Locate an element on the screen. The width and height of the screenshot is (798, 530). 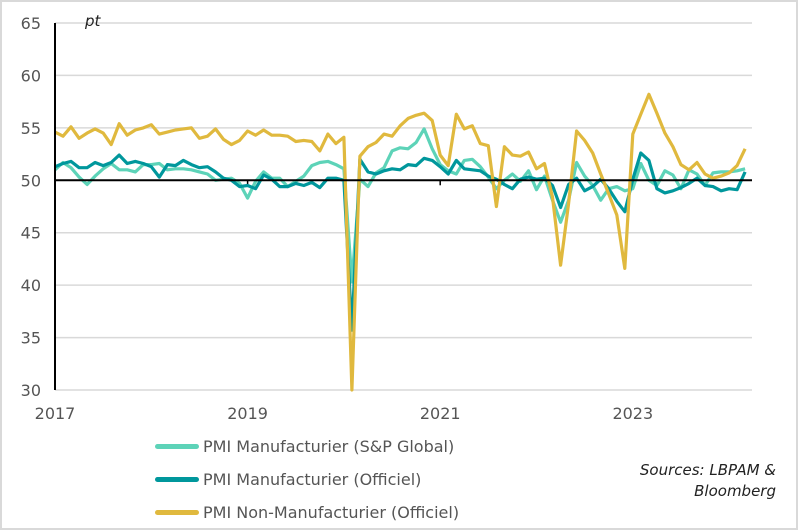
legend-item: PMI Manufacturier (Officiel) is located at coordinates (307, 479).